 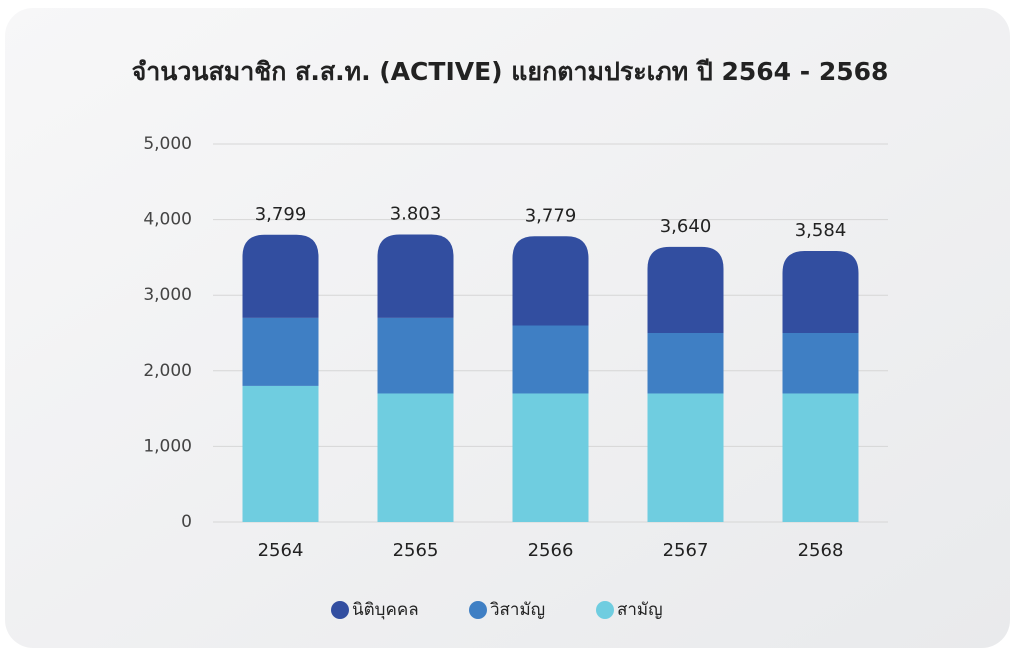 What do you see at coordinates (640, 610) in the screenshot?
I see `legend-label: สามัญ` at bounding box center [640, 610].